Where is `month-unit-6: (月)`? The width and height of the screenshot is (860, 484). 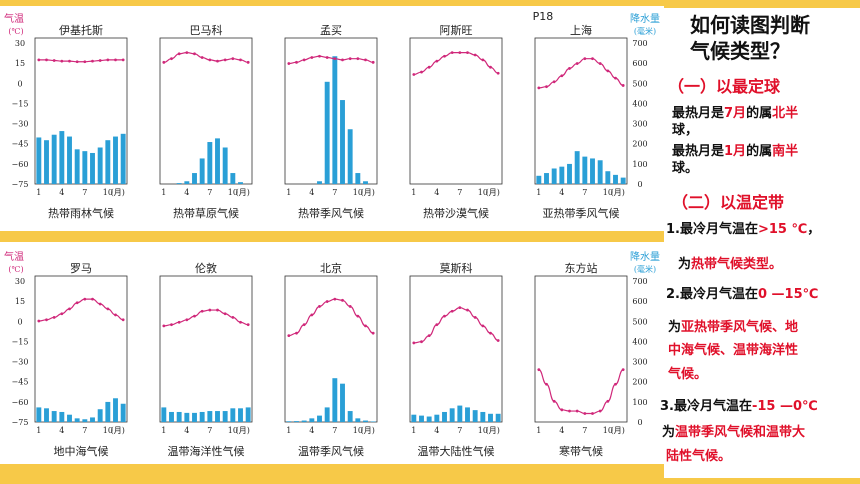
month-unit-6: (月) is located at coordinates (118, 430).